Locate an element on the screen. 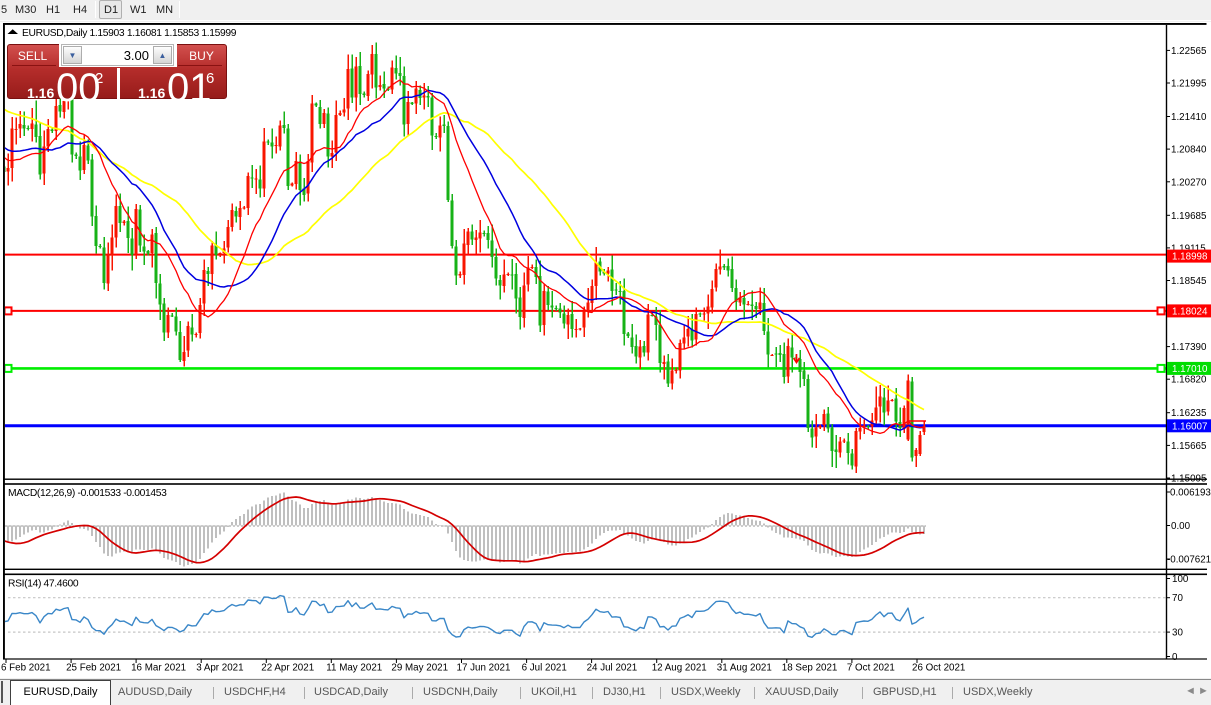 The height and width of the screenshot is (705, 1211). svg-text: 12 Aug 2021 is located at coordinates (679, 668).